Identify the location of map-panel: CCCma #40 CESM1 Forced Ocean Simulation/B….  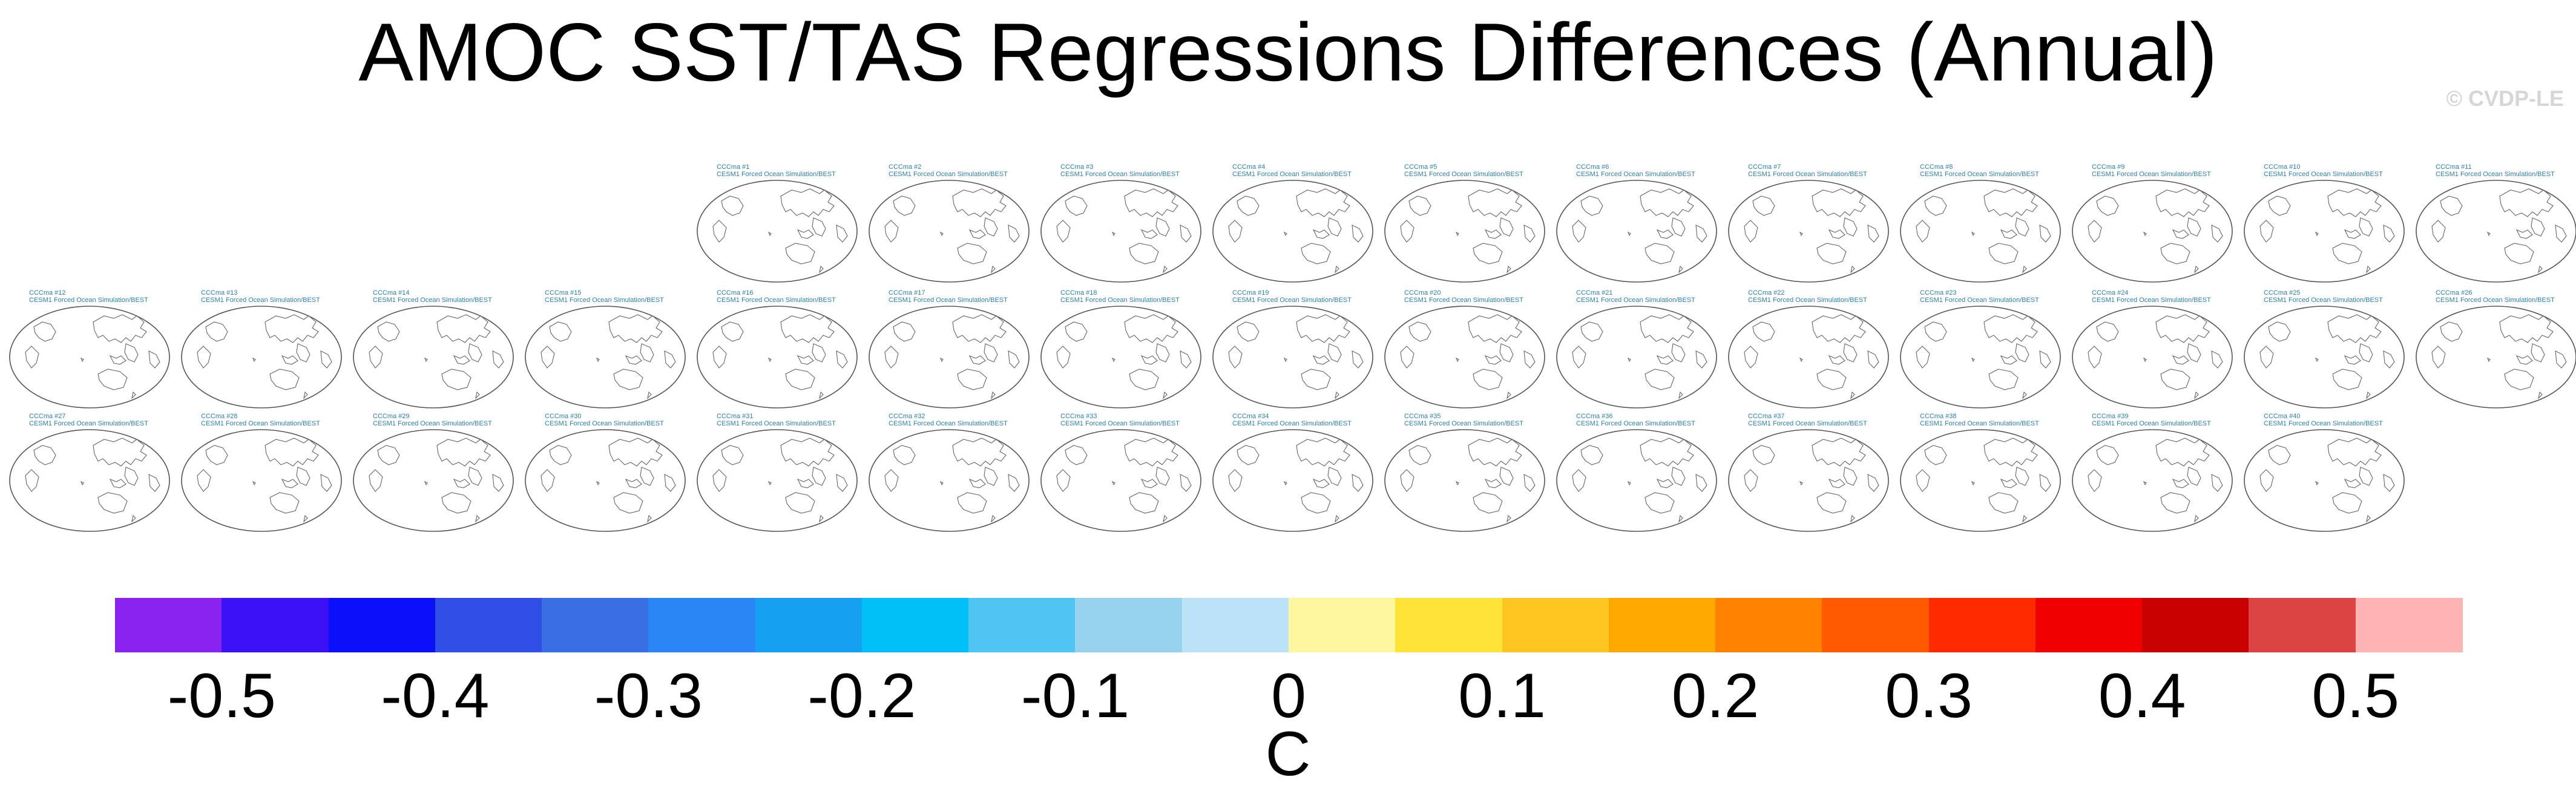
(2324, 473).